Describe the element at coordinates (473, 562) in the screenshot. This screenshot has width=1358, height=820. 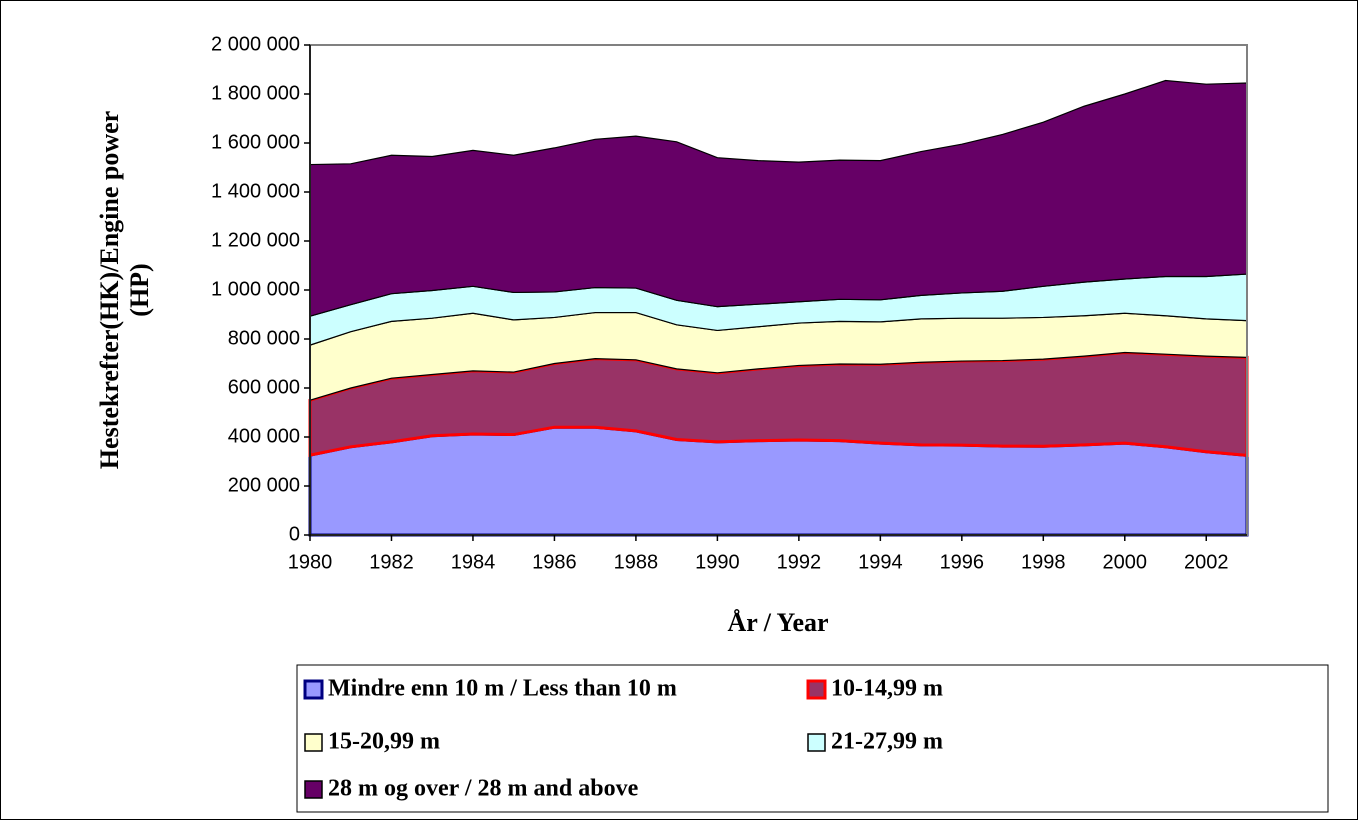
I see `x-tick-label: 1984` at that location.